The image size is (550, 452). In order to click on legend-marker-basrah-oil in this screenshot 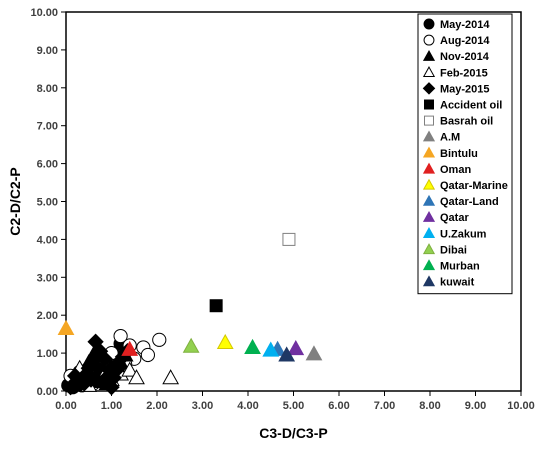, I will do `click(429, 120)`.